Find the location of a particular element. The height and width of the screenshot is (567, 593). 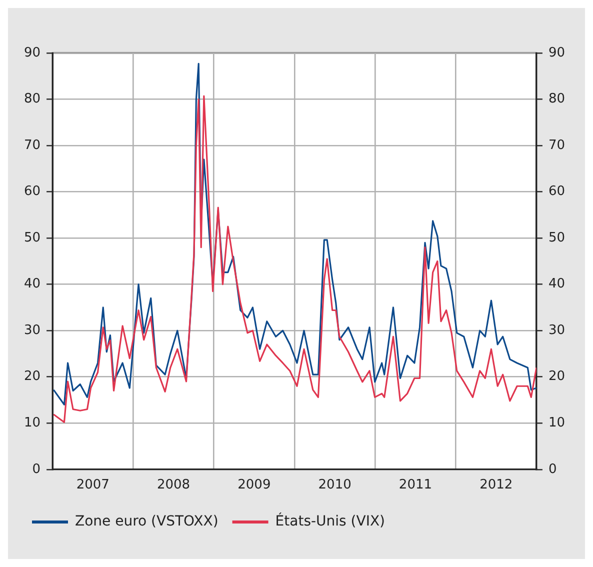

y-tick-label: 0 is located at coordinates (36, 469).